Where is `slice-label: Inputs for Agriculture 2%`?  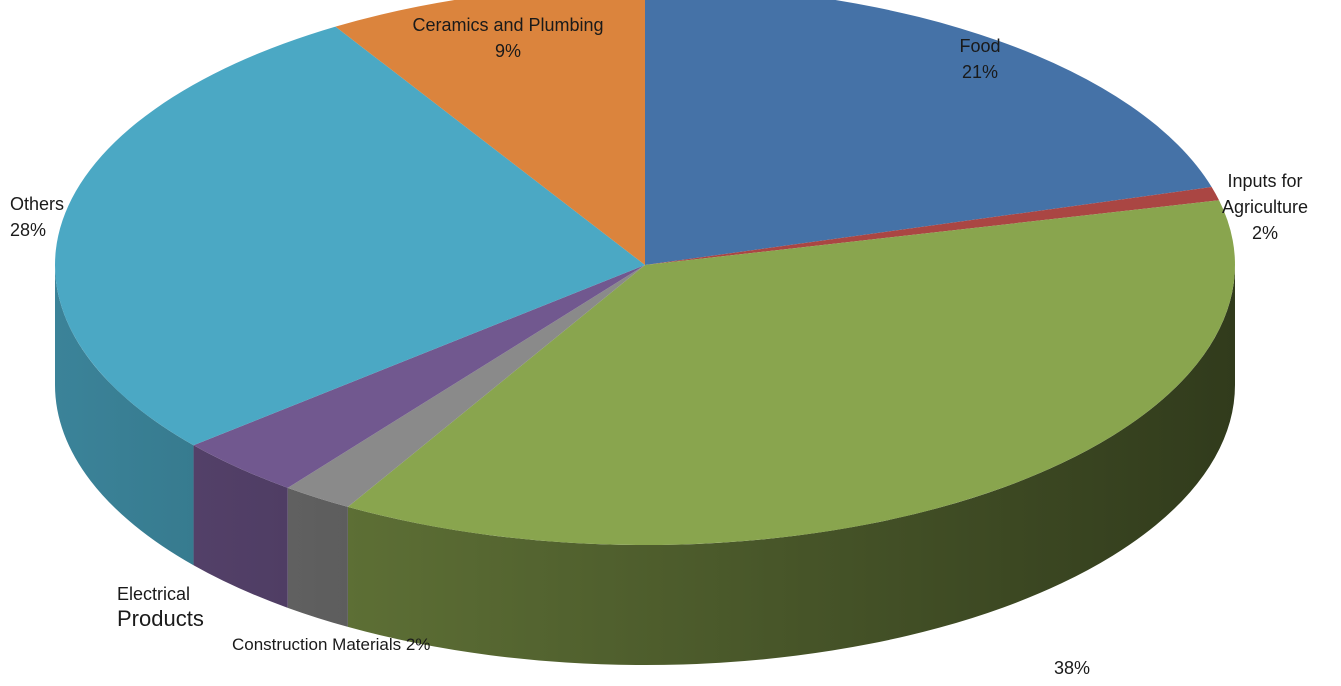 slice-label: Inputs for Agriculture 2% is located at coordinates (1265, 207).